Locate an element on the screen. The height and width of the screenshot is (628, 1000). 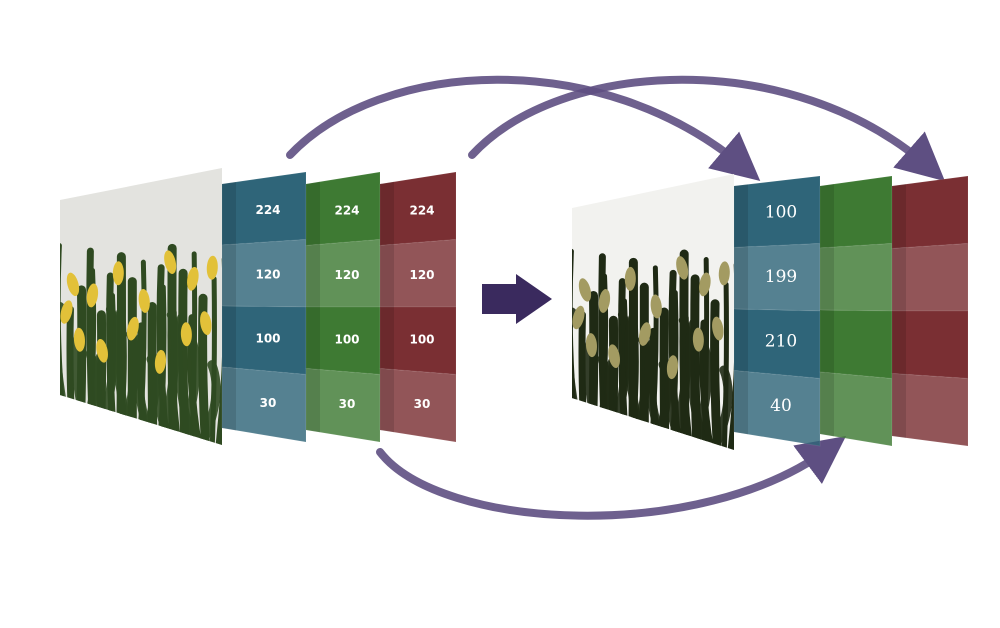
right-arrow-icon is located at coordinates (517, 299).